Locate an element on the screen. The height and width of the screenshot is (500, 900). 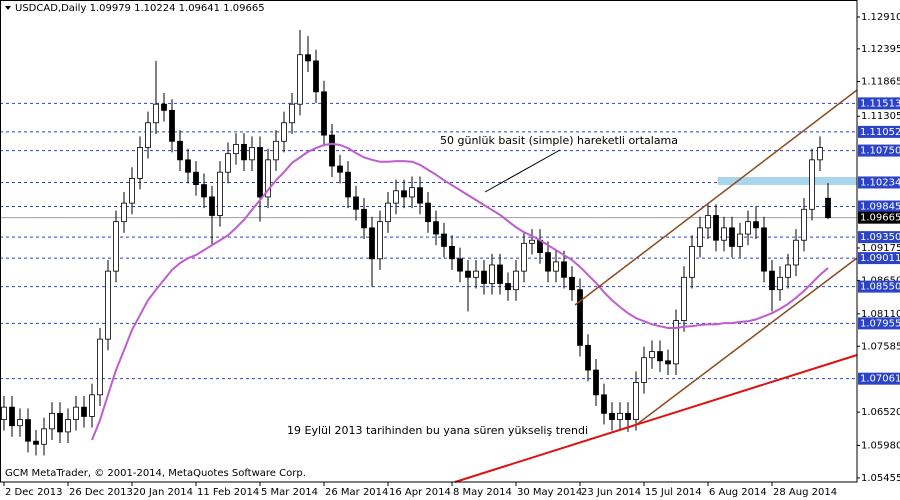
y-tick-label: 1.07585 is located at coordinates (880, 346).